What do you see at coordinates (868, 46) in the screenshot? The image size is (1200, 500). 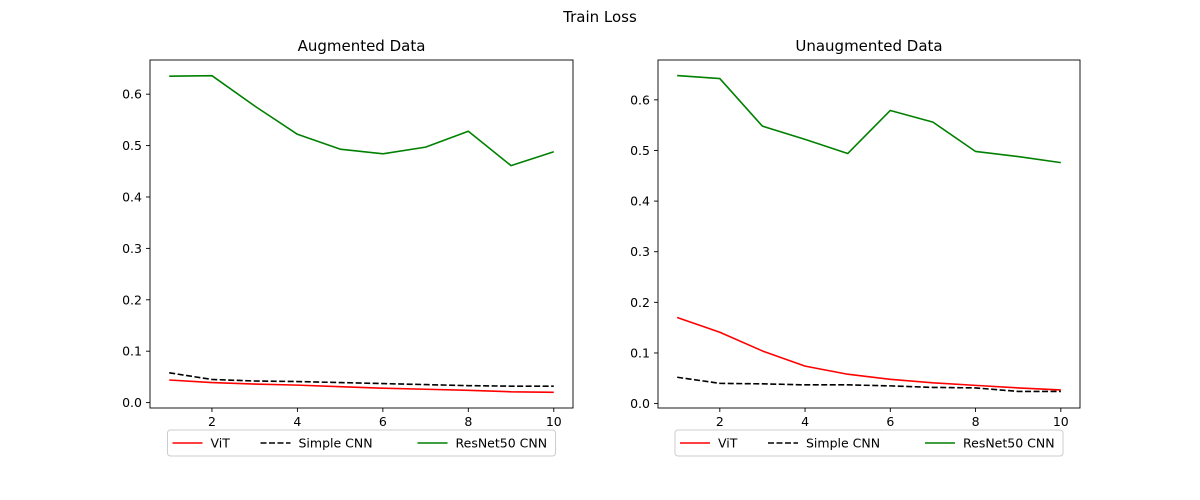 I see `subplot-title: Unaugmented Data` at bounding box center [868, 46].